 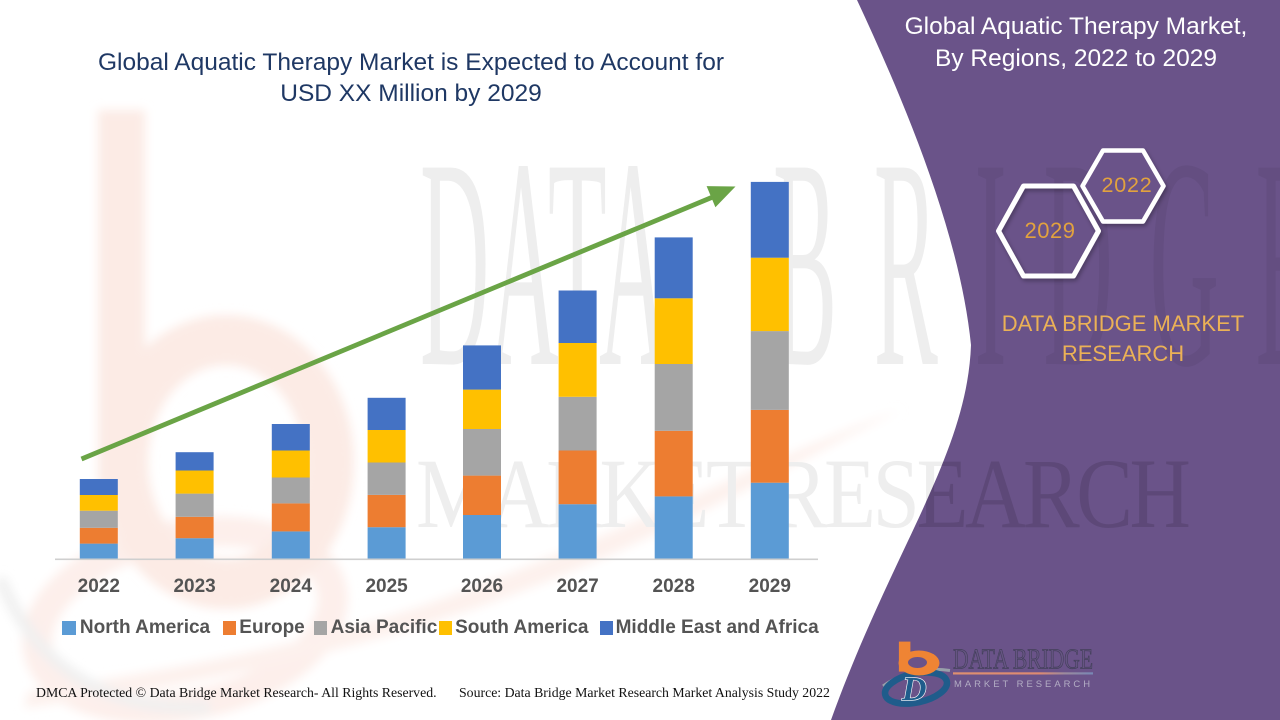 What do you see at coordinates (1023, 660) in the screenshot?
I see `svg-text: DATA BRIDGE` at bounding box center [1023, 660].